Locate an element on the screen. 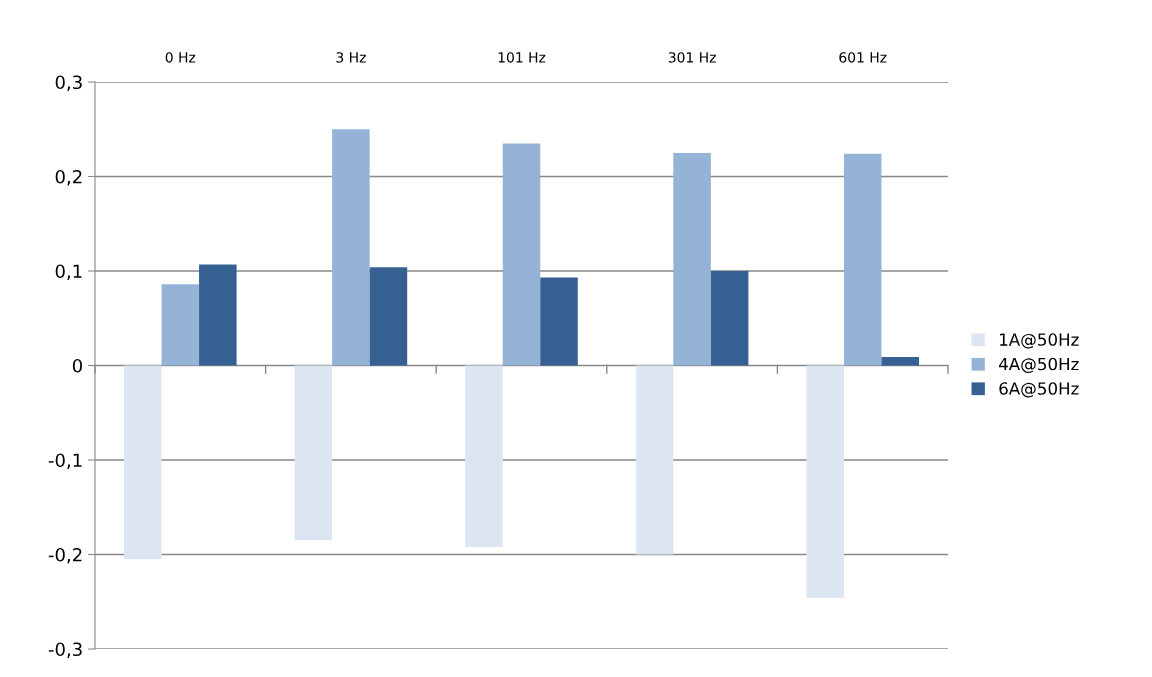  x-tick-label: 0 Hz is located at coordinates (180, 57).